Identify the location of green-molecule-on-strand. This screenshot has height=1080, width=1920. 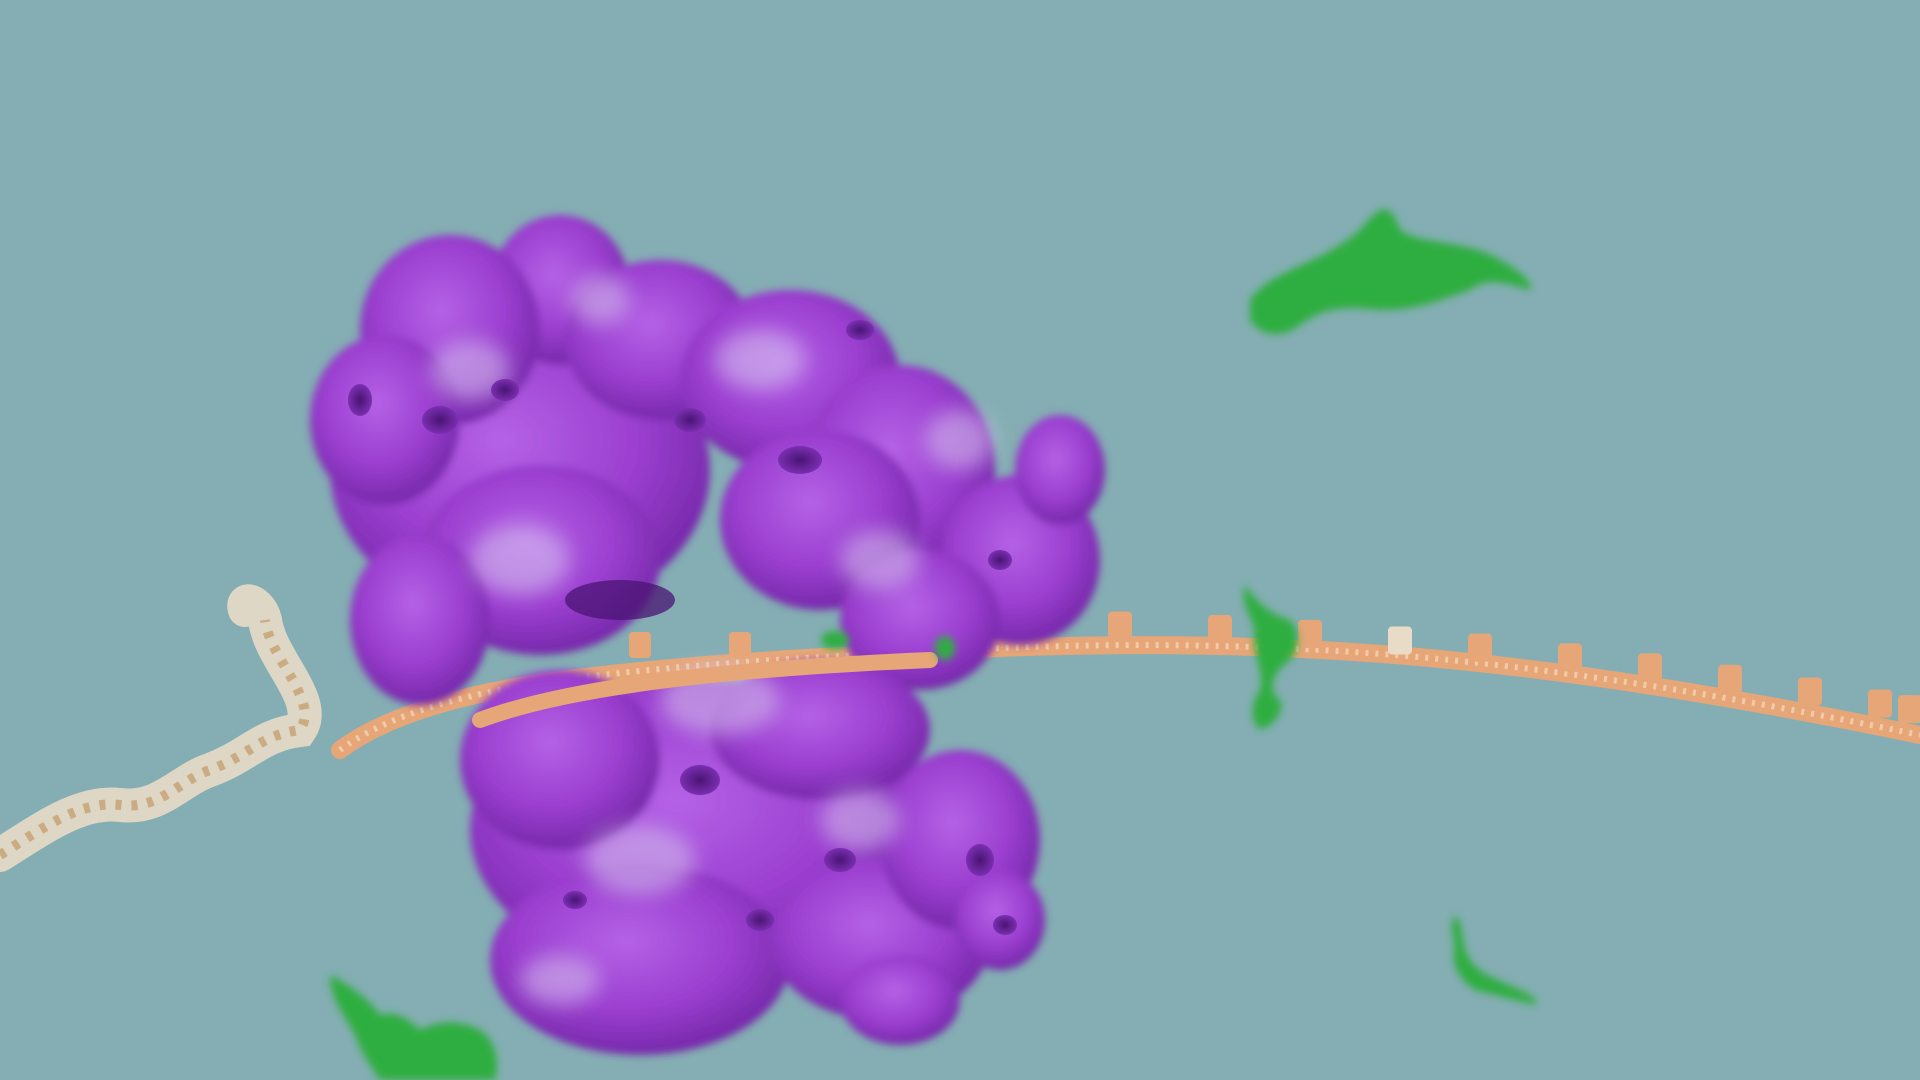
(1270, 657).